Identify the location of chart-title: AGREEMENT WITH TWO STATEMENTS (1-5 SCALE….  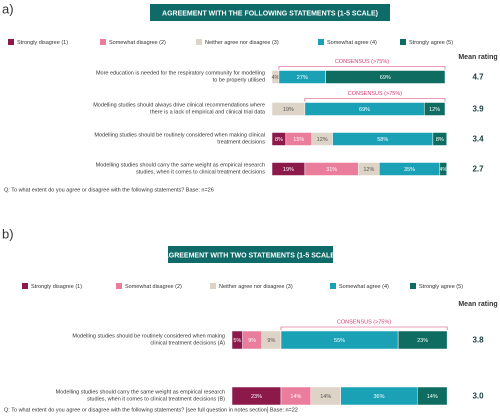
(251, 255).